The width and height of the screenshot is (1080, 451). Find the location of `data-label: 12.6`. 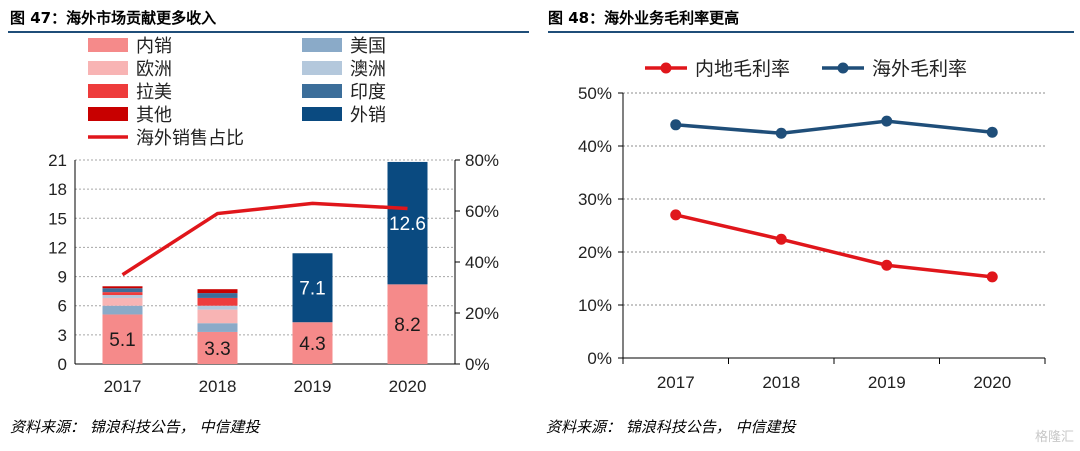

data-label: 12.6 is located at coordinates (407, 224).